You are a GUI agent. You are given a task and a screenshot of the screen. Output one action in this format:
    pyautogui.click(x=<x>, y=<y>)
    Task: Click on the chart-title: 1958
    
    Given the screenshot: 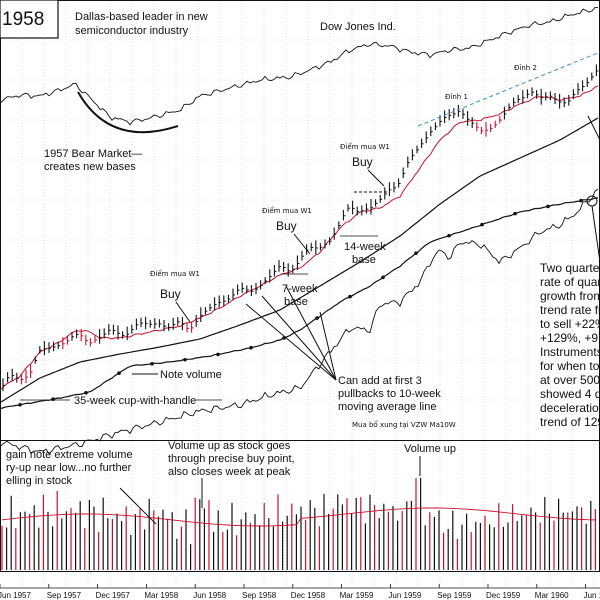 What is the action you would take?
    pyautogui.click(x=23, y=19)
    